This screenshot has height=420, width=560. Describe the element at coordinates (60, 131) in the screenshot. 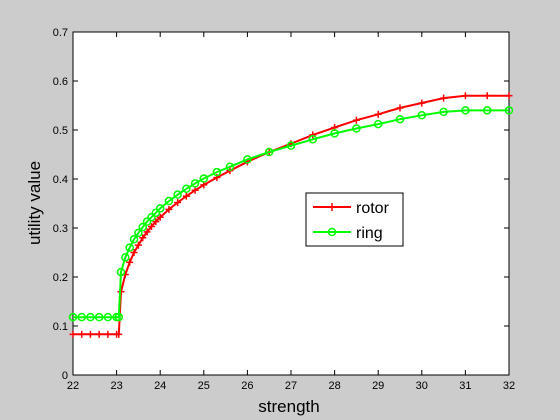

I see `y-tick-label: 0.5` at that location.